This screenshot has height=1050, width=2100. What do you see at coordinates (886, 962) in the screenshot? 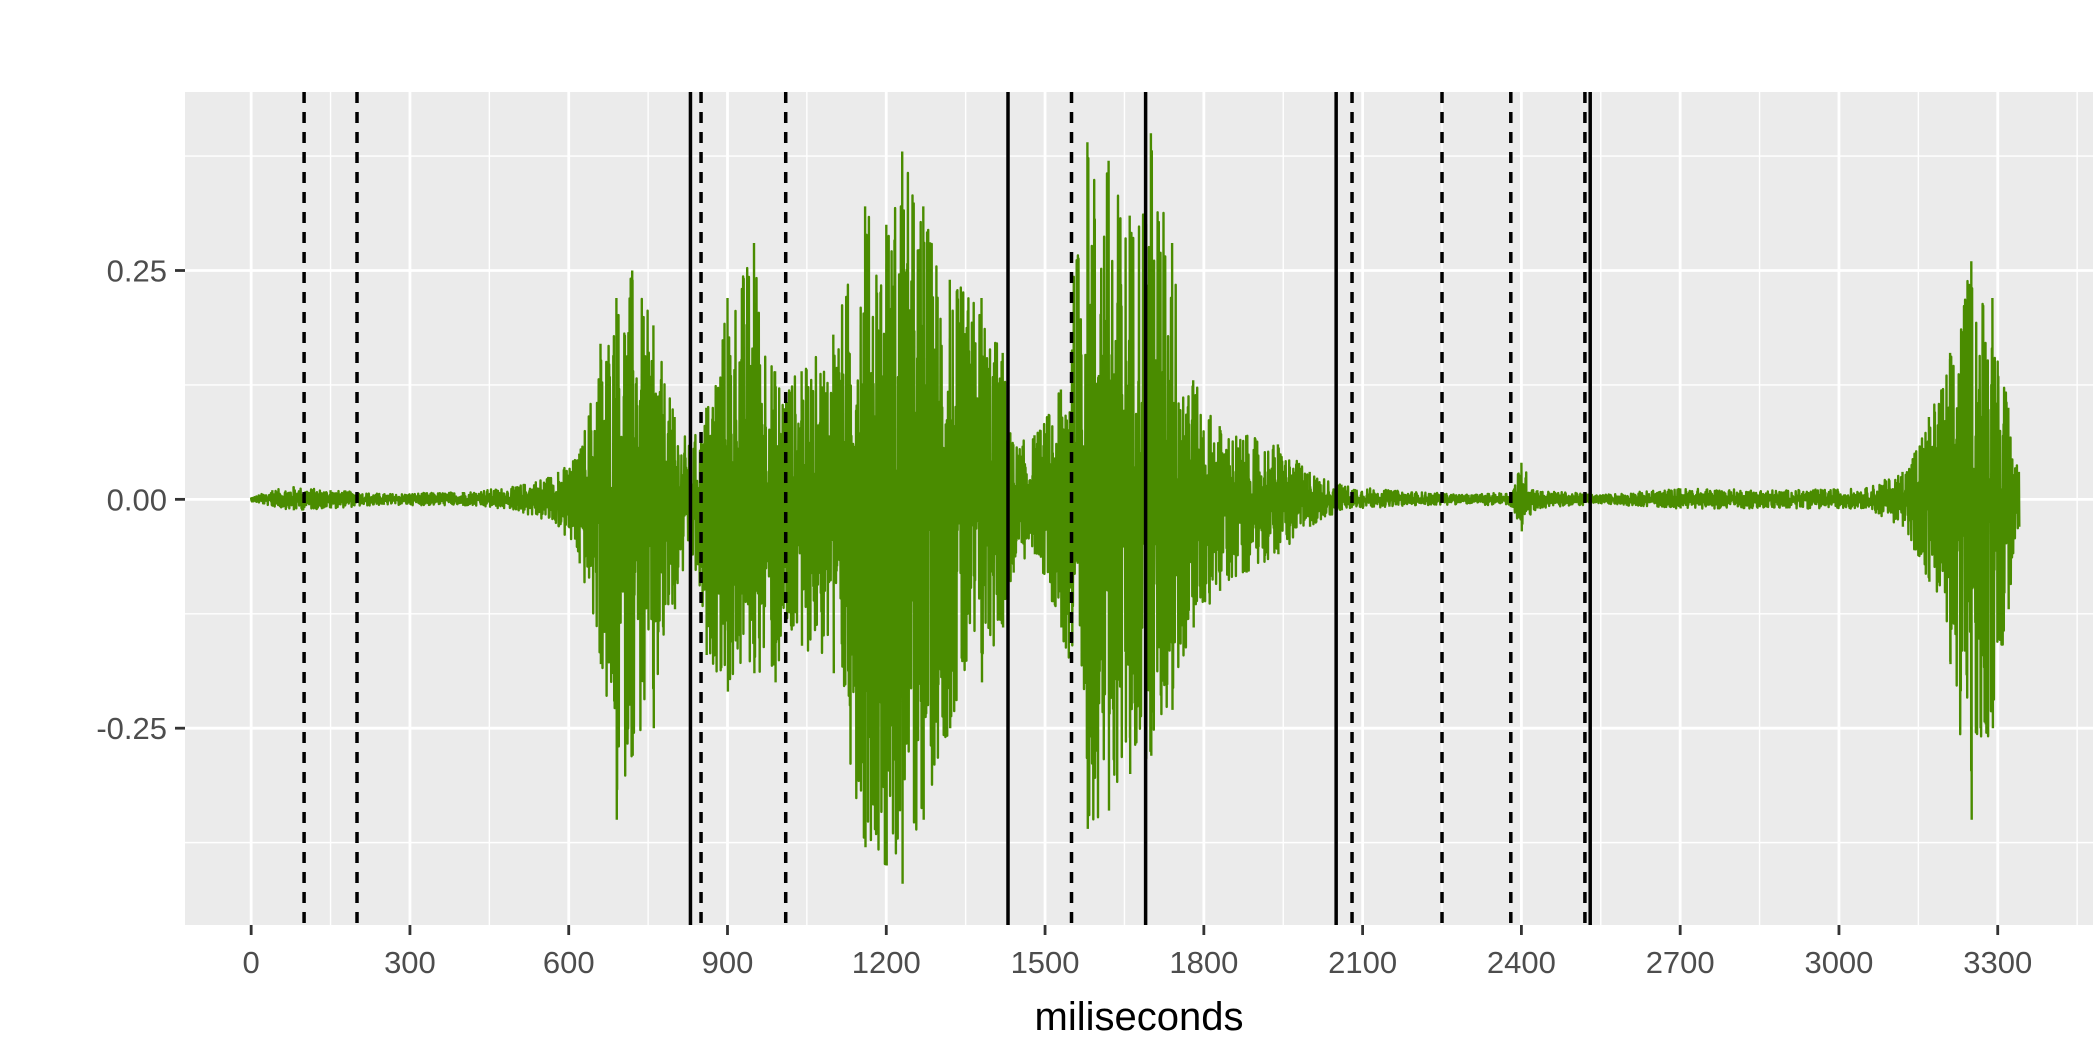
I see `x-tick-label: 1200` at bounding box center [886, 962].